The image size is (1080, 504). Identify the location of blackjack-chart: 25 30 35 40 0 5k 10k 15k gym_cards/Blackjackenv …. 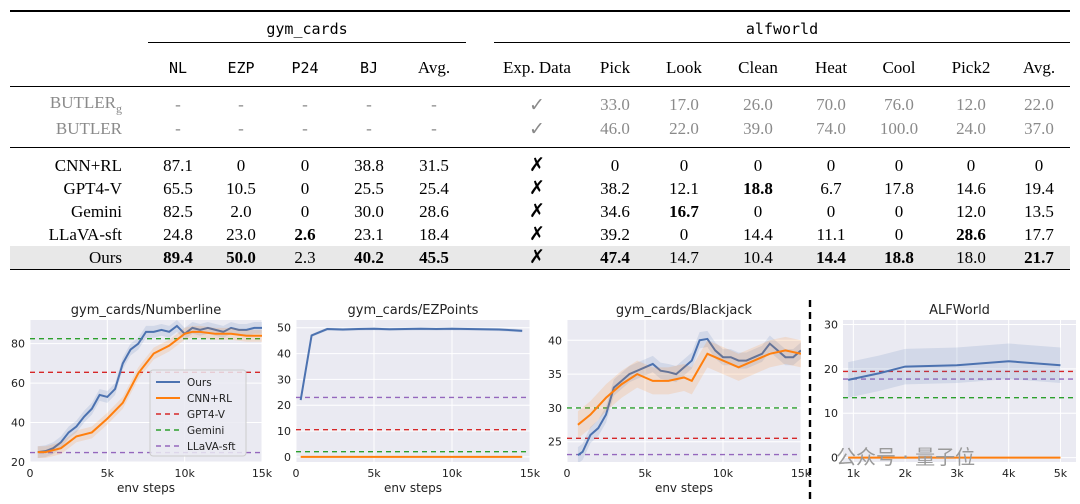
(680, 399).